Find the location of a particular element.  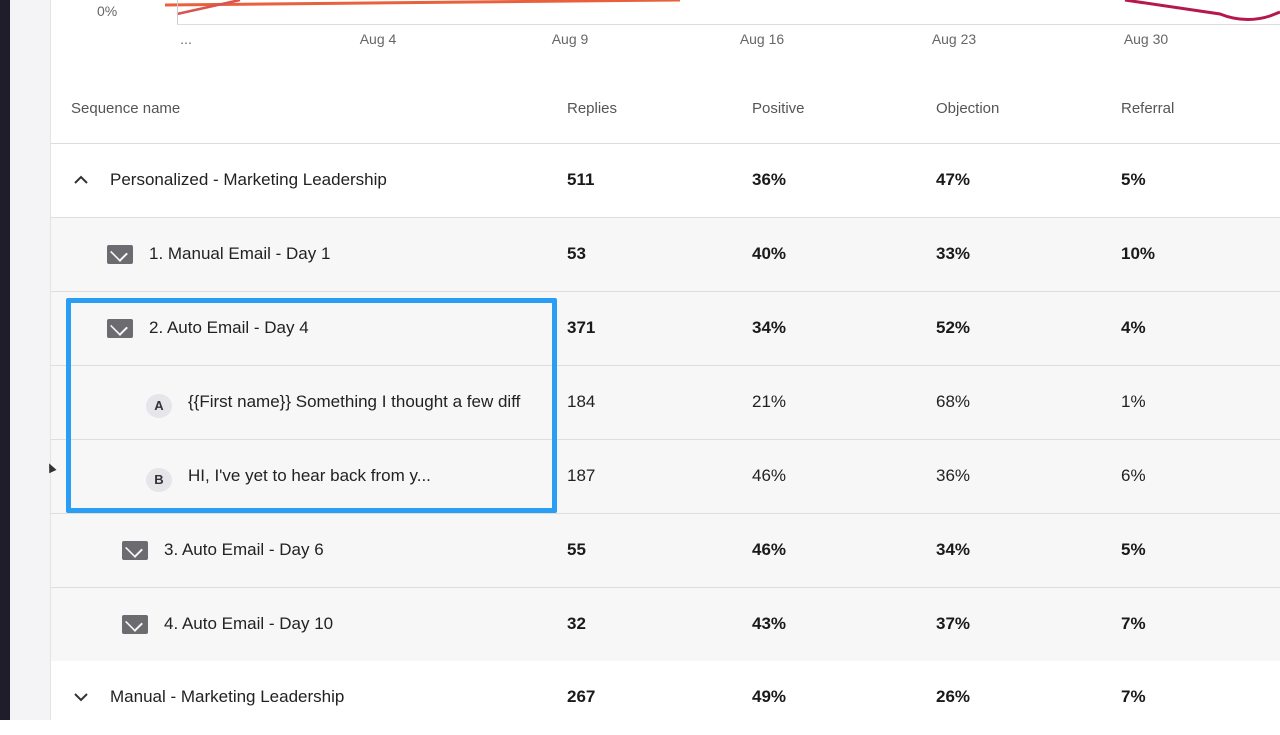

column-header-objection: Objection is located at coordinates (968, 108).